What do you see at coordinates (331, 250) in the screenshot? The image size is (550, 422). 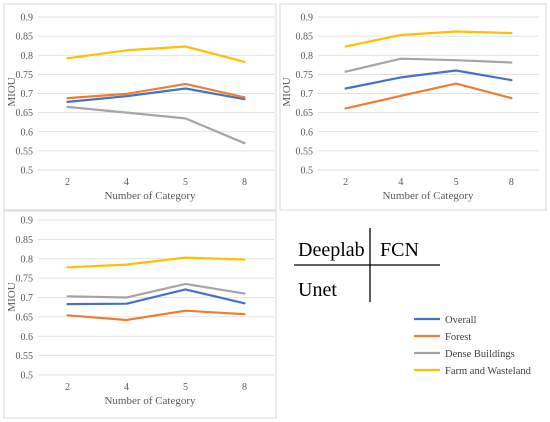 I see `table-cell-deeplab: Deeplab` at bounding box center [331, 250].